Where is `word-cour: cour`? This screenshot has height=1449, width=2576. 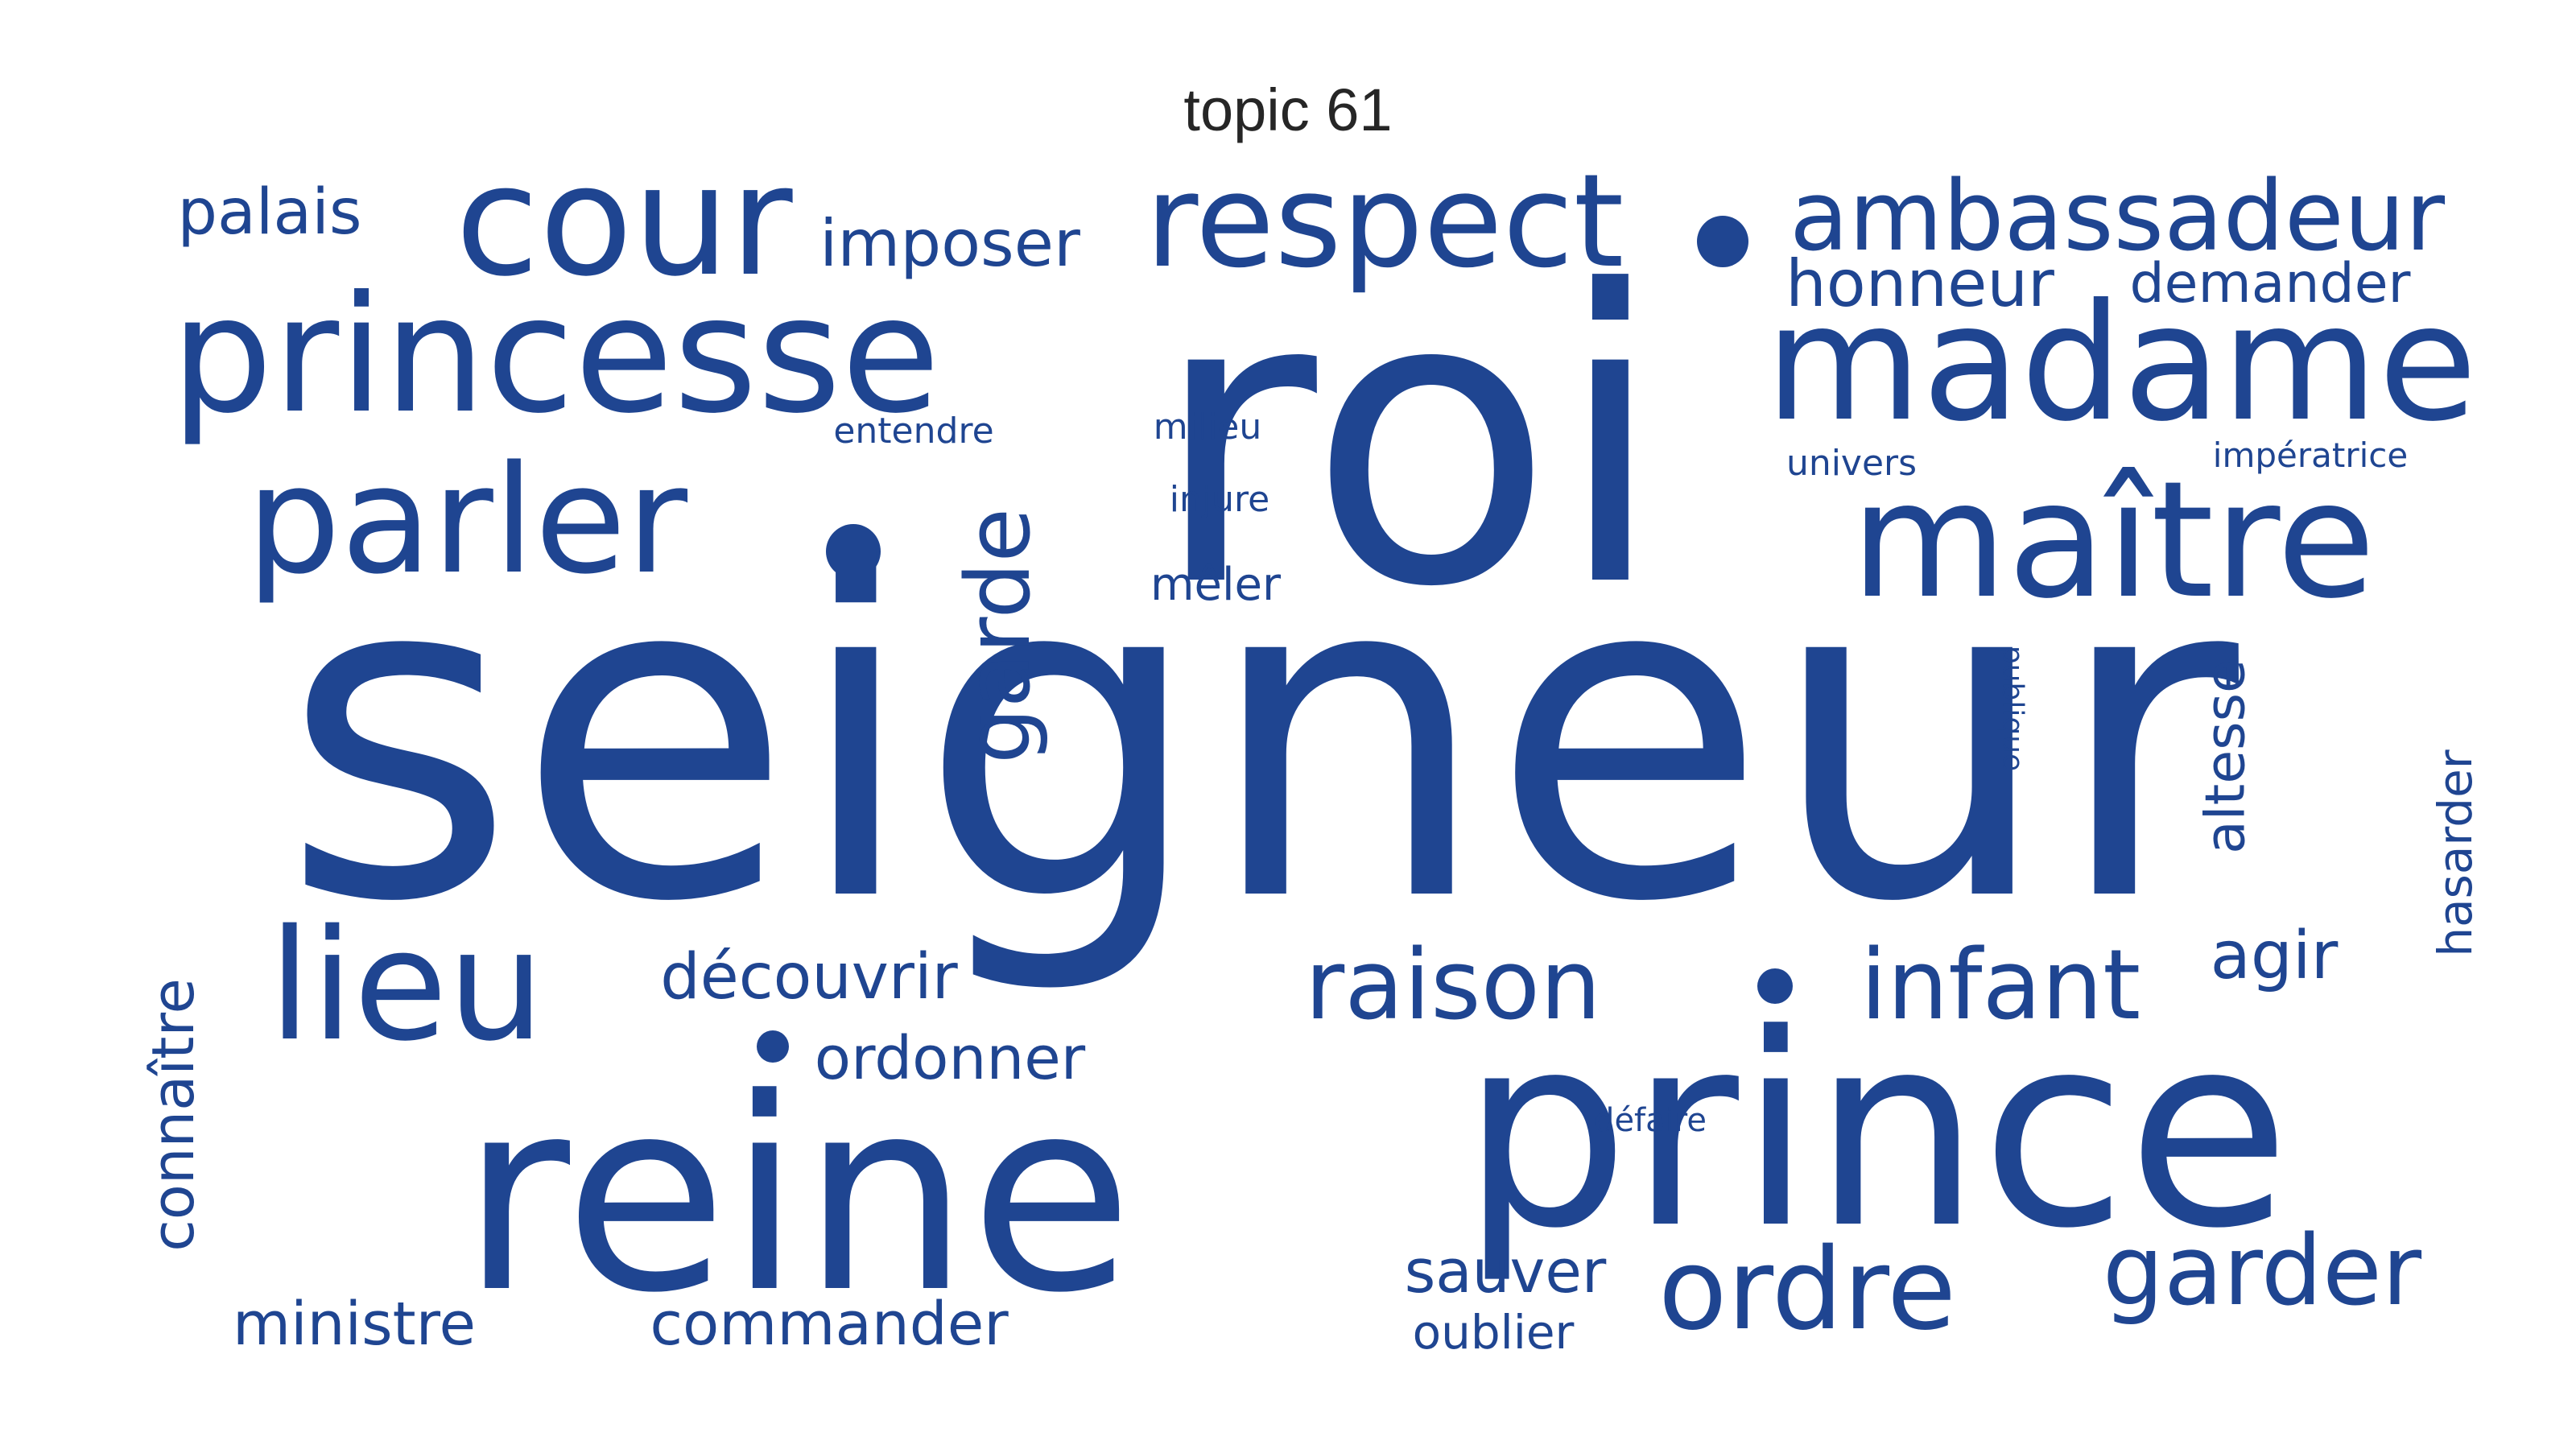
word-cour: cour is located at coordinates (624, 221).